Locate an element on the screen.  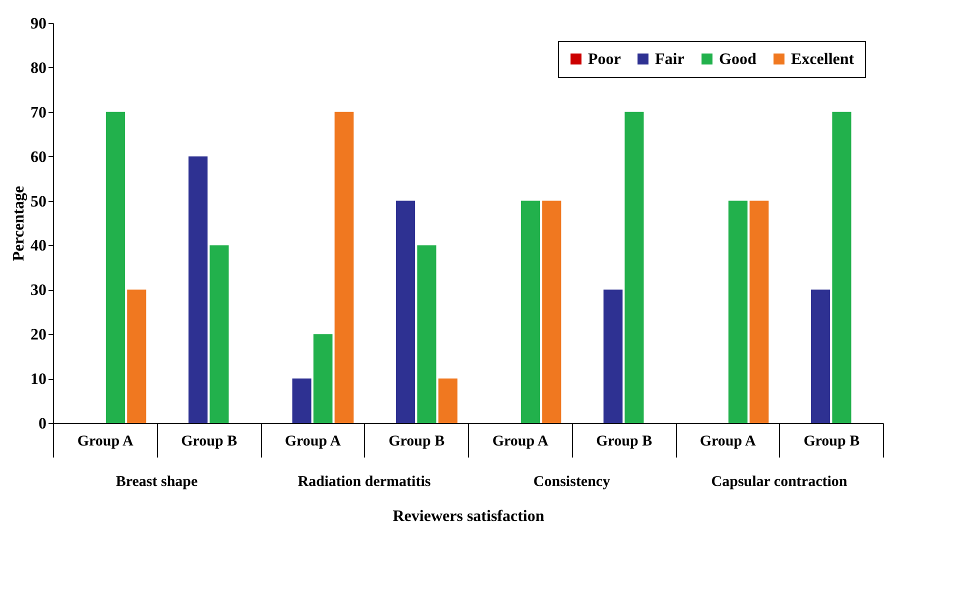
y-axis-title: Percentage is located at coordinates (19, 224).